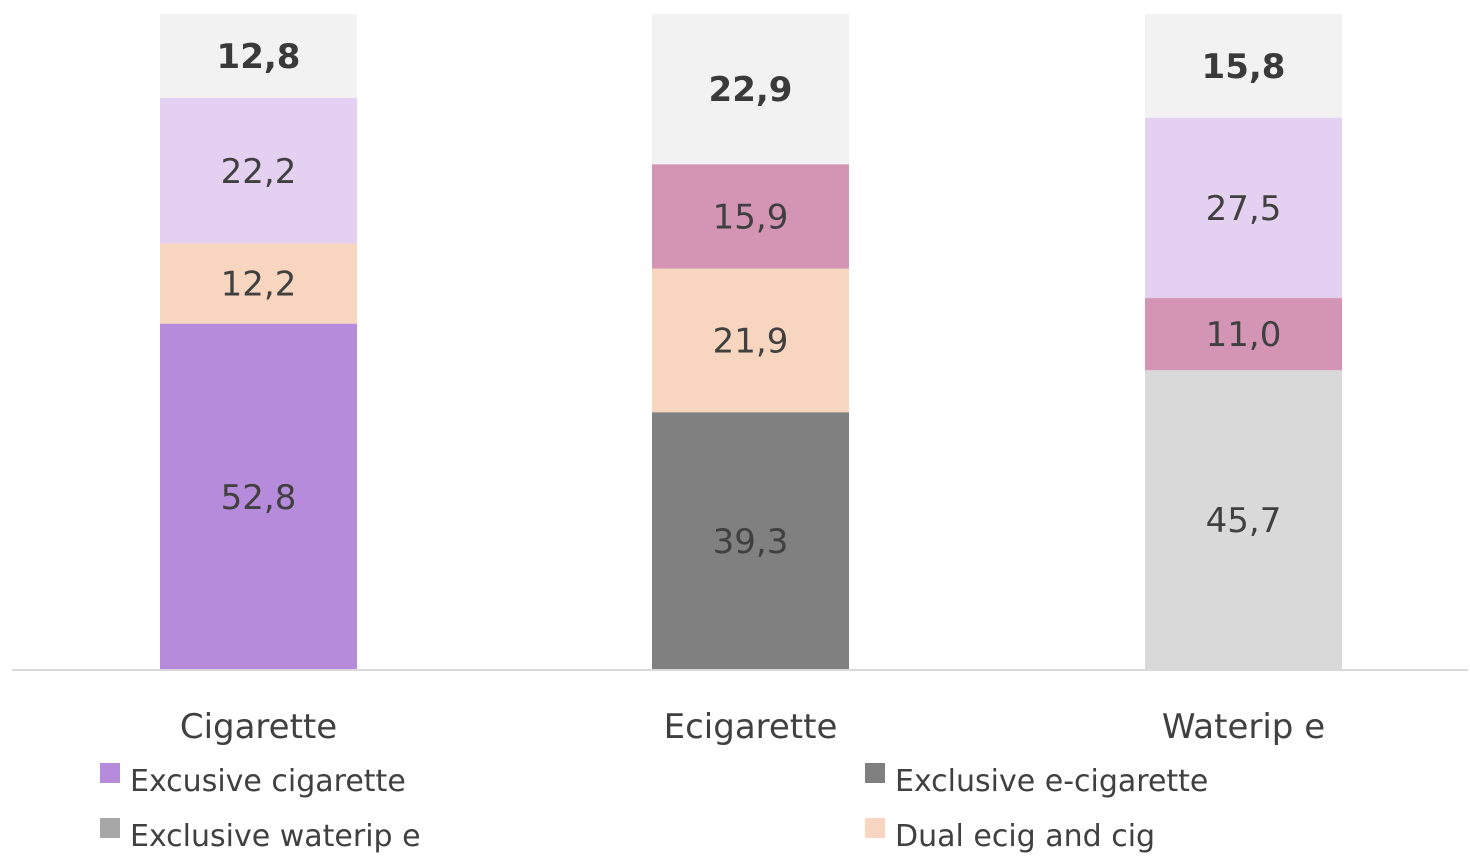 The height and width of the screenshot is (857, 1470). Describe the element at coordinates (275, 836) in the screenshot. I see `legend-label-exclusive-waterip-e: Exclusive waterip e` at that location.